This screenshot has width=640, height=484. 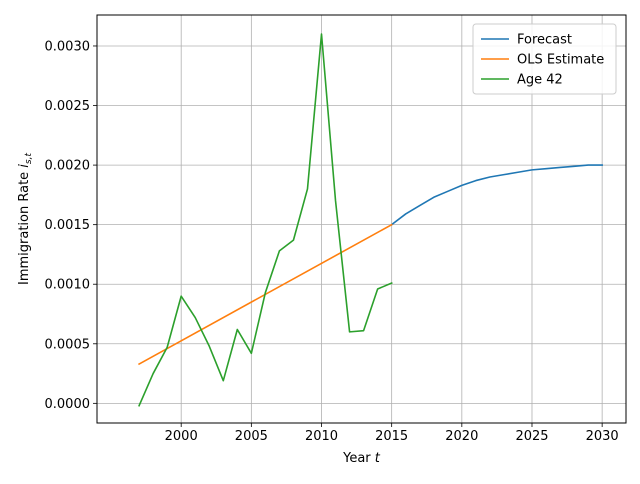 What do you see at coordinates (544, 40) in the screenshot?
I see `legend-label: Forecast` at bounding box center [544, 40].